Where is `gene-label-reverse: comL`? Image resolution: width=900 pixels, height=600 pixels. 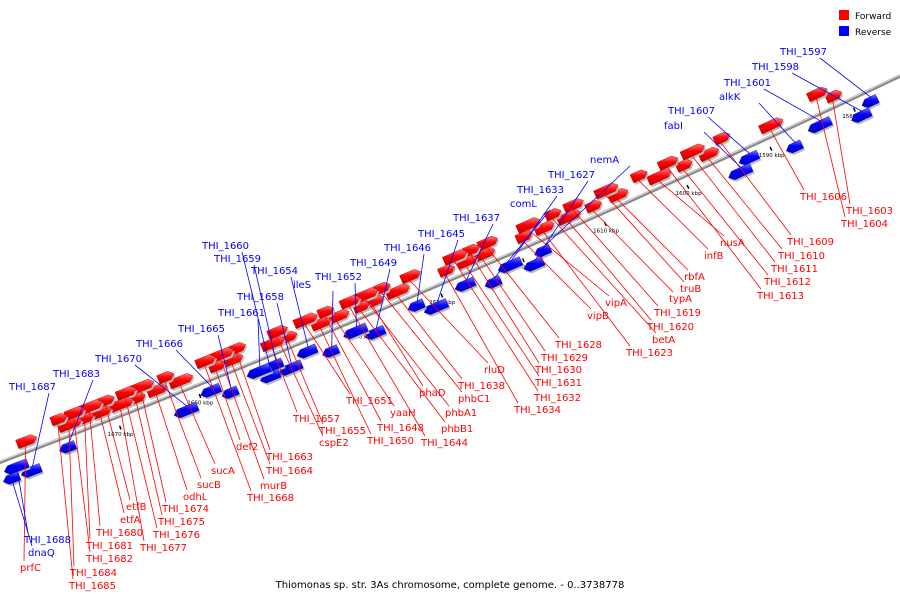
gene-label-reverse: comL is located at coordinates (523, 204).